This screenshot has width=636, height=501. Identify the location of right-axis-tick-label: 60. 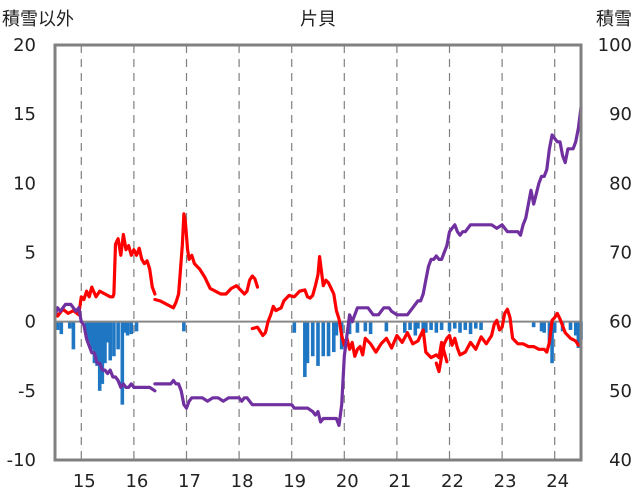
(620, 322).